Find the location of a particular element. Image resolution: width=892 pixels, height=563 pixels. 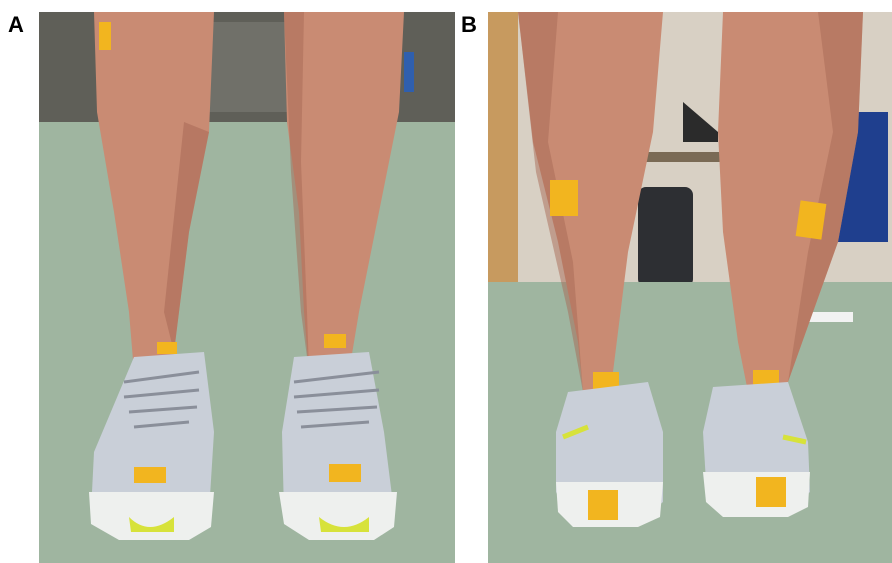

right-calf is located at coordinates (790, 202).